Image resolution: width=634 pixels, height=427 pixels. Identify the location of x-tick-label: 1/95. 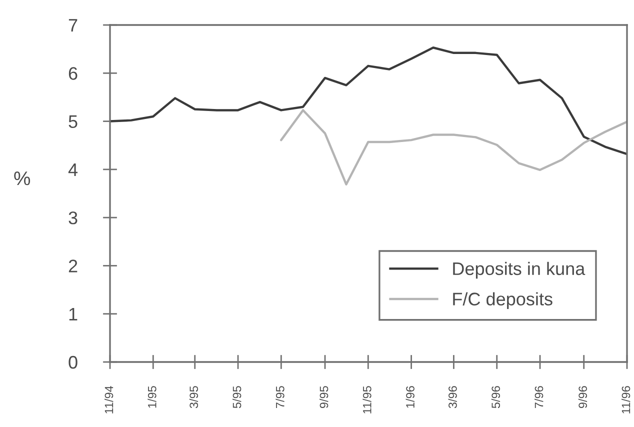
(152, 397).